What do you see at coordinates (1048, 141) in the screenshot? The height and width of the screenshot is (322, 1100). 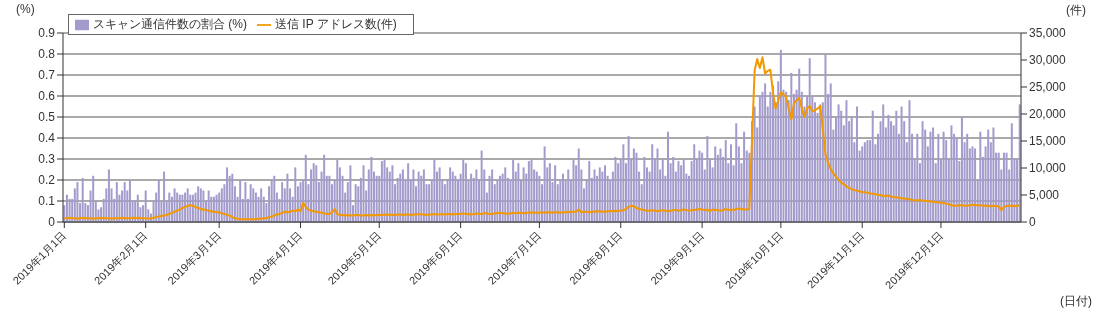 I see `y2-tick-label: 15,000` at bounding box center [1048, 141].